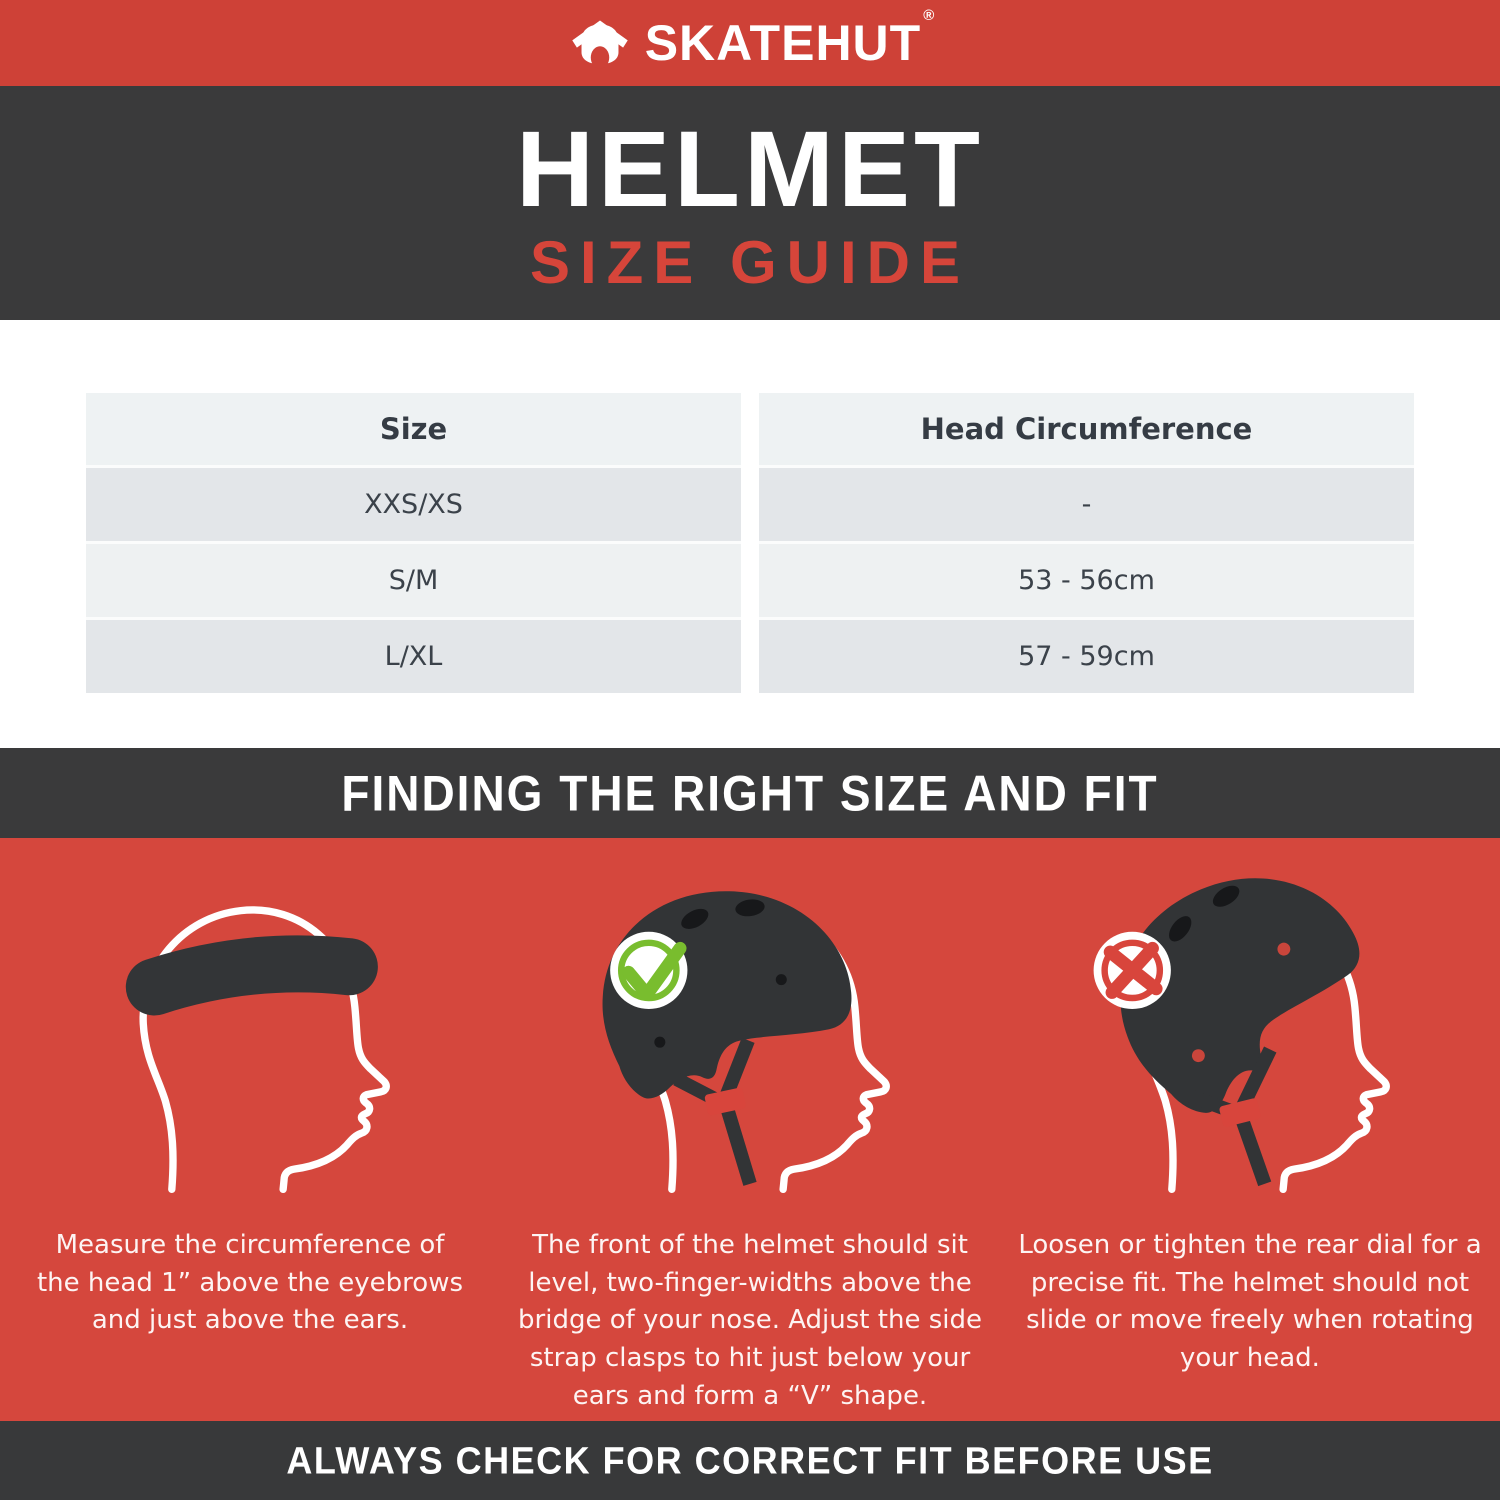 The width and height of the screenshot is (1500, 1500). I want to click on section-heading-bar: FINDING THE RIGHT SIZE AND FIT, so click(750, 793).